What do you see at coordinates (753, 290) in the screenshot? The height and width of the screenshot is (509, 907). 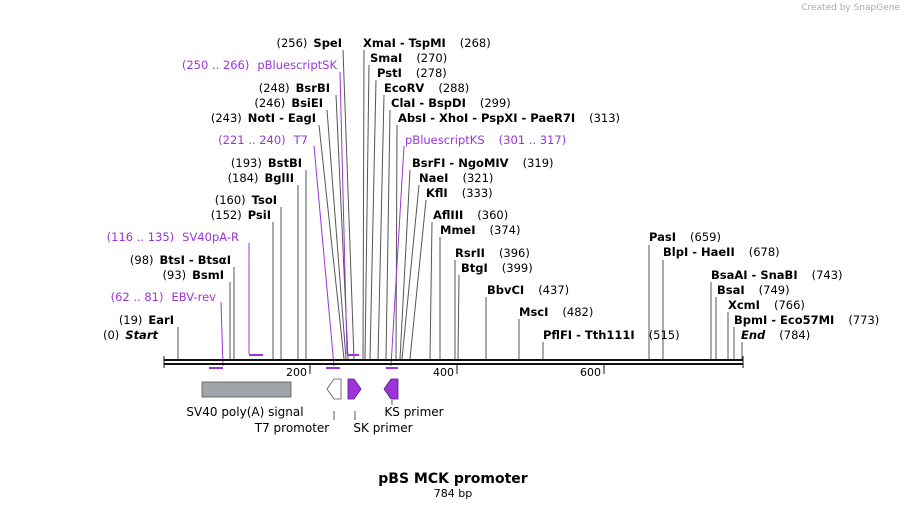 I see `svg-text:BsaI(749): BsaI (749)` at bounding box center [753, 290].